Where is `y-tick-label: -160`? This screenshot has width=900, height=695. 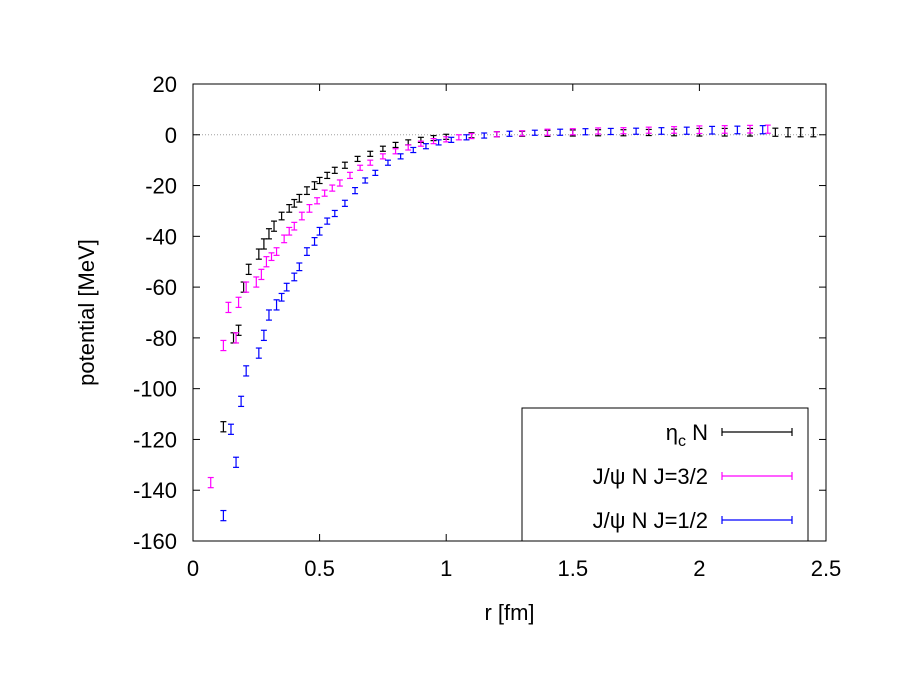 y-tick-label: -160 is located at coordinates (155, 541).